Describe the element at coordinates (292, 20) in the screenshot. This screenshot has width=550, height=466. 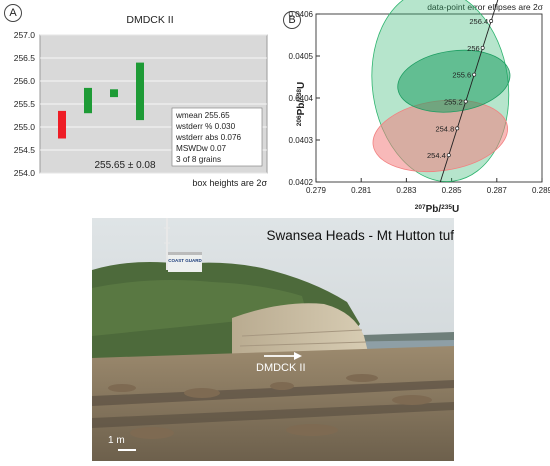
I see `panel-label-b: B` at that location.